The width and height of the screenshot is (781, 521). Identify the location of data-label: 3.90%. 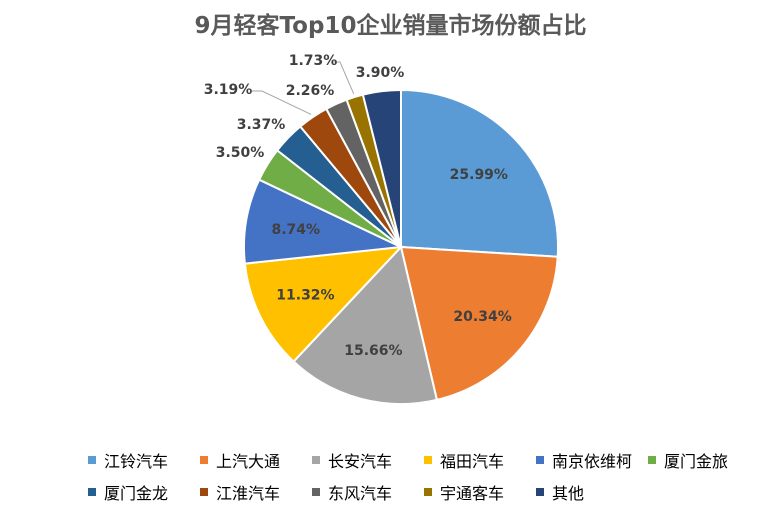
(380, 73).